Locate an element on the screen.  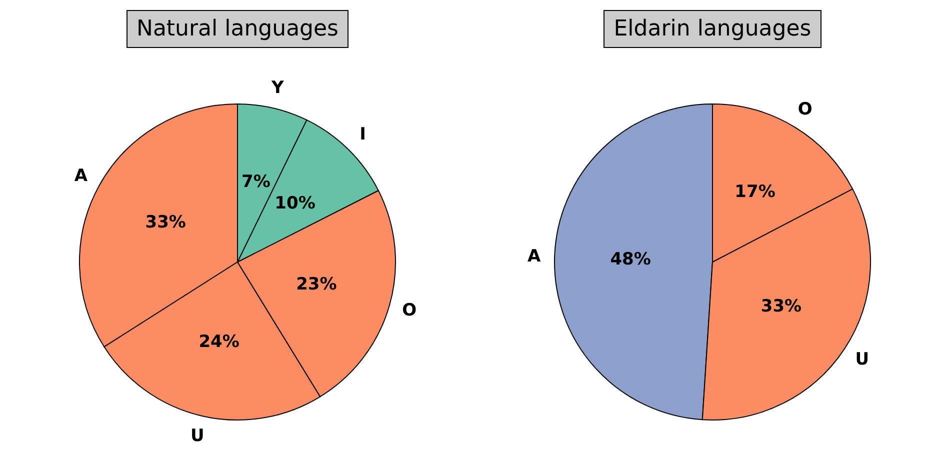
data-label: 48% is located at coordinates (630, 259).